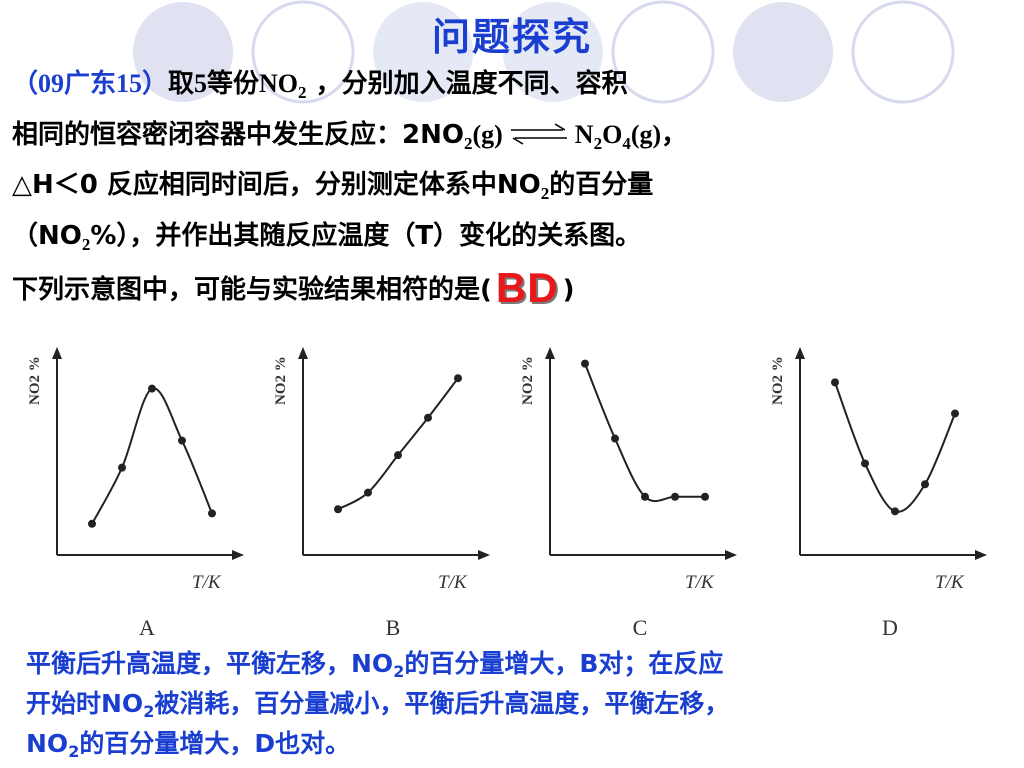 Image resolution: width=1024 pixels, height=768 pixels. I want to click on graph-d-series-line, so click(895, 447).